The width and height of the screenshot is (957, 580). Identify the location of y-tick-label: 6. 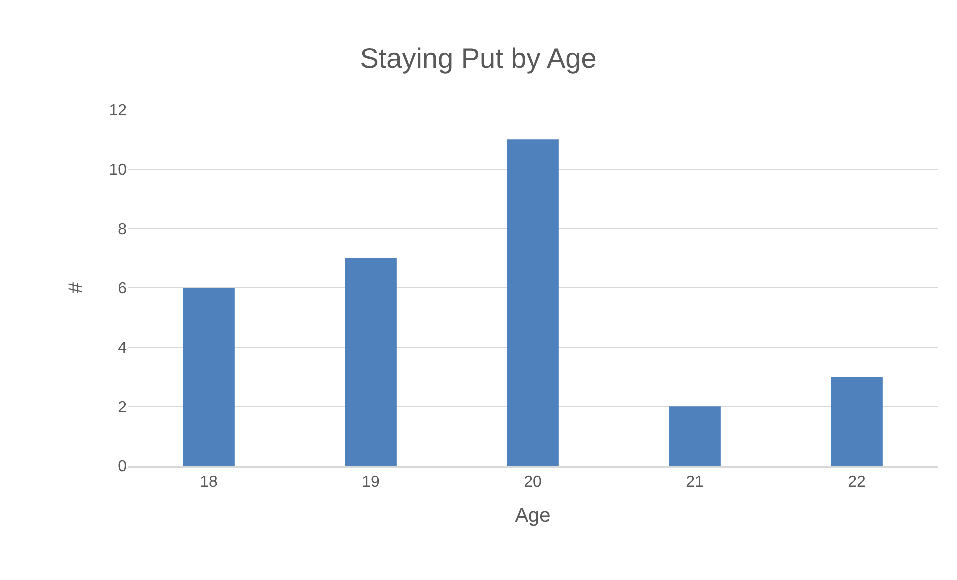
(123, 289).